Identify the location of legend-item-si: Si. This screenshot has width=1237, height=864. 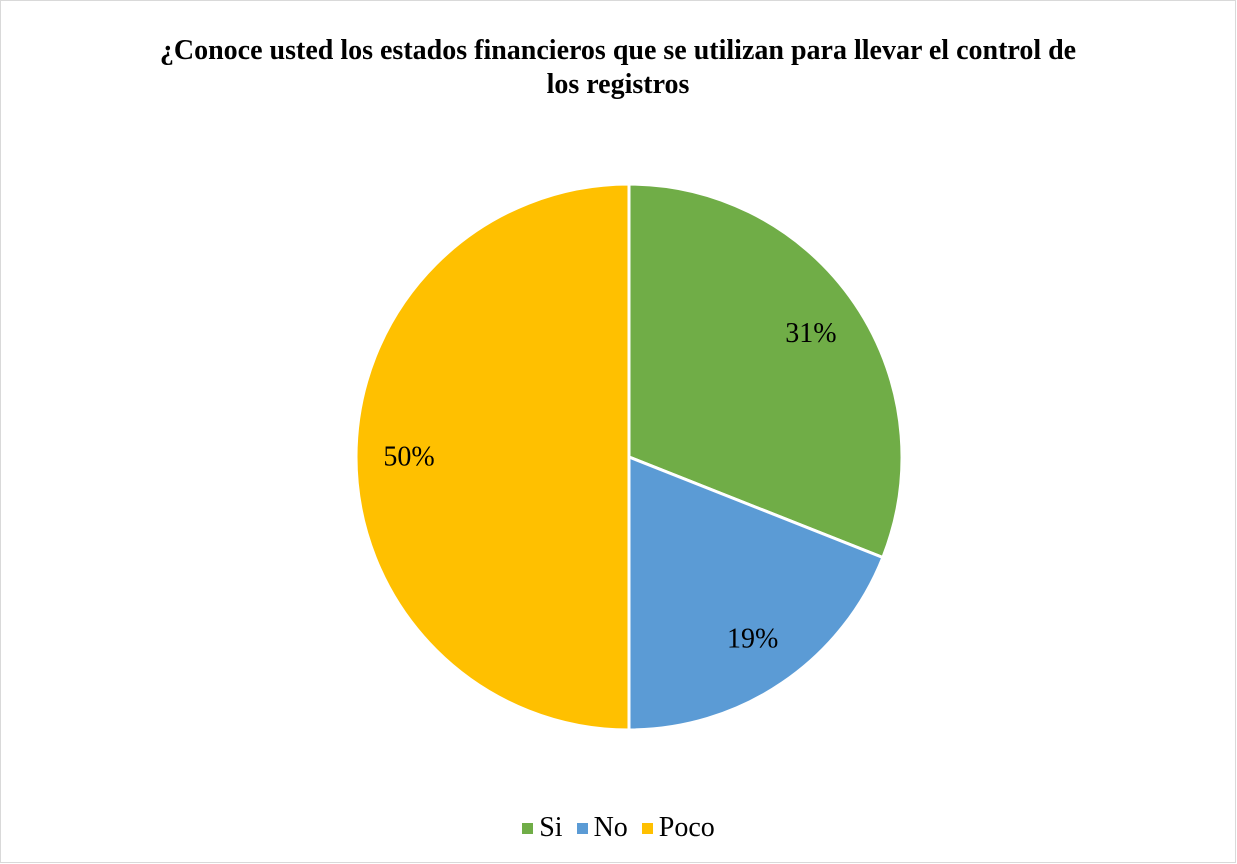
(542, 828).